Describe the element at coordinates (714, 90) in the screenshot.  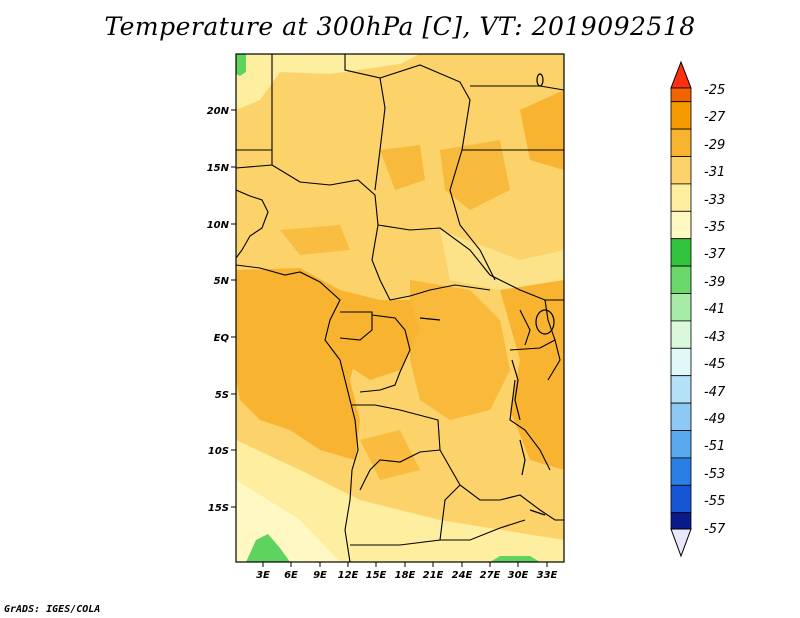
I see `colorbar-label: -25` at that location.